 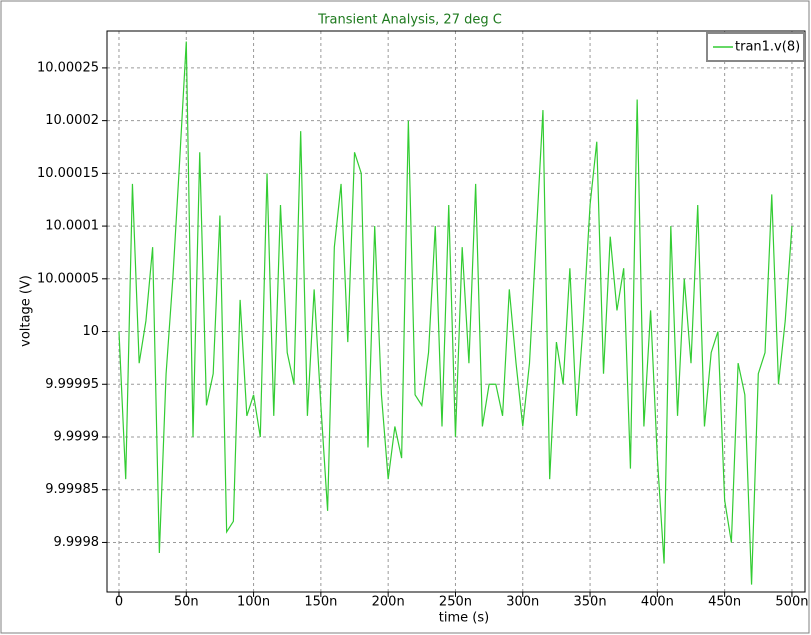 What do you see at coordinates (119, 602) in the screenshot?
I see `x-tick-label: 0` at bounding box center [119, 602].